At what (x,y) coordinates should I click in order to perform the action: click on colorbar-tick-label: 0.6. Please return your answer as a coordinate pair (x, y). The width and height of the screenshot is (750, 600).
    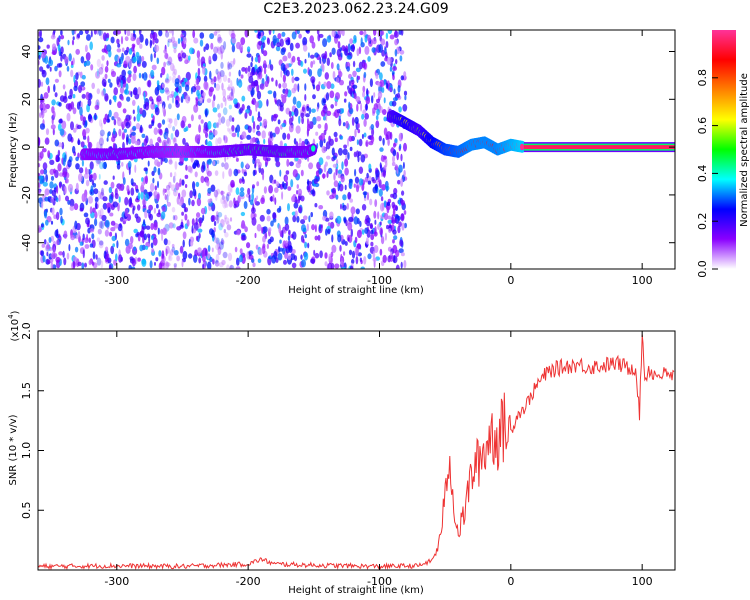
    Looking at the image, I should click on (702, 126).